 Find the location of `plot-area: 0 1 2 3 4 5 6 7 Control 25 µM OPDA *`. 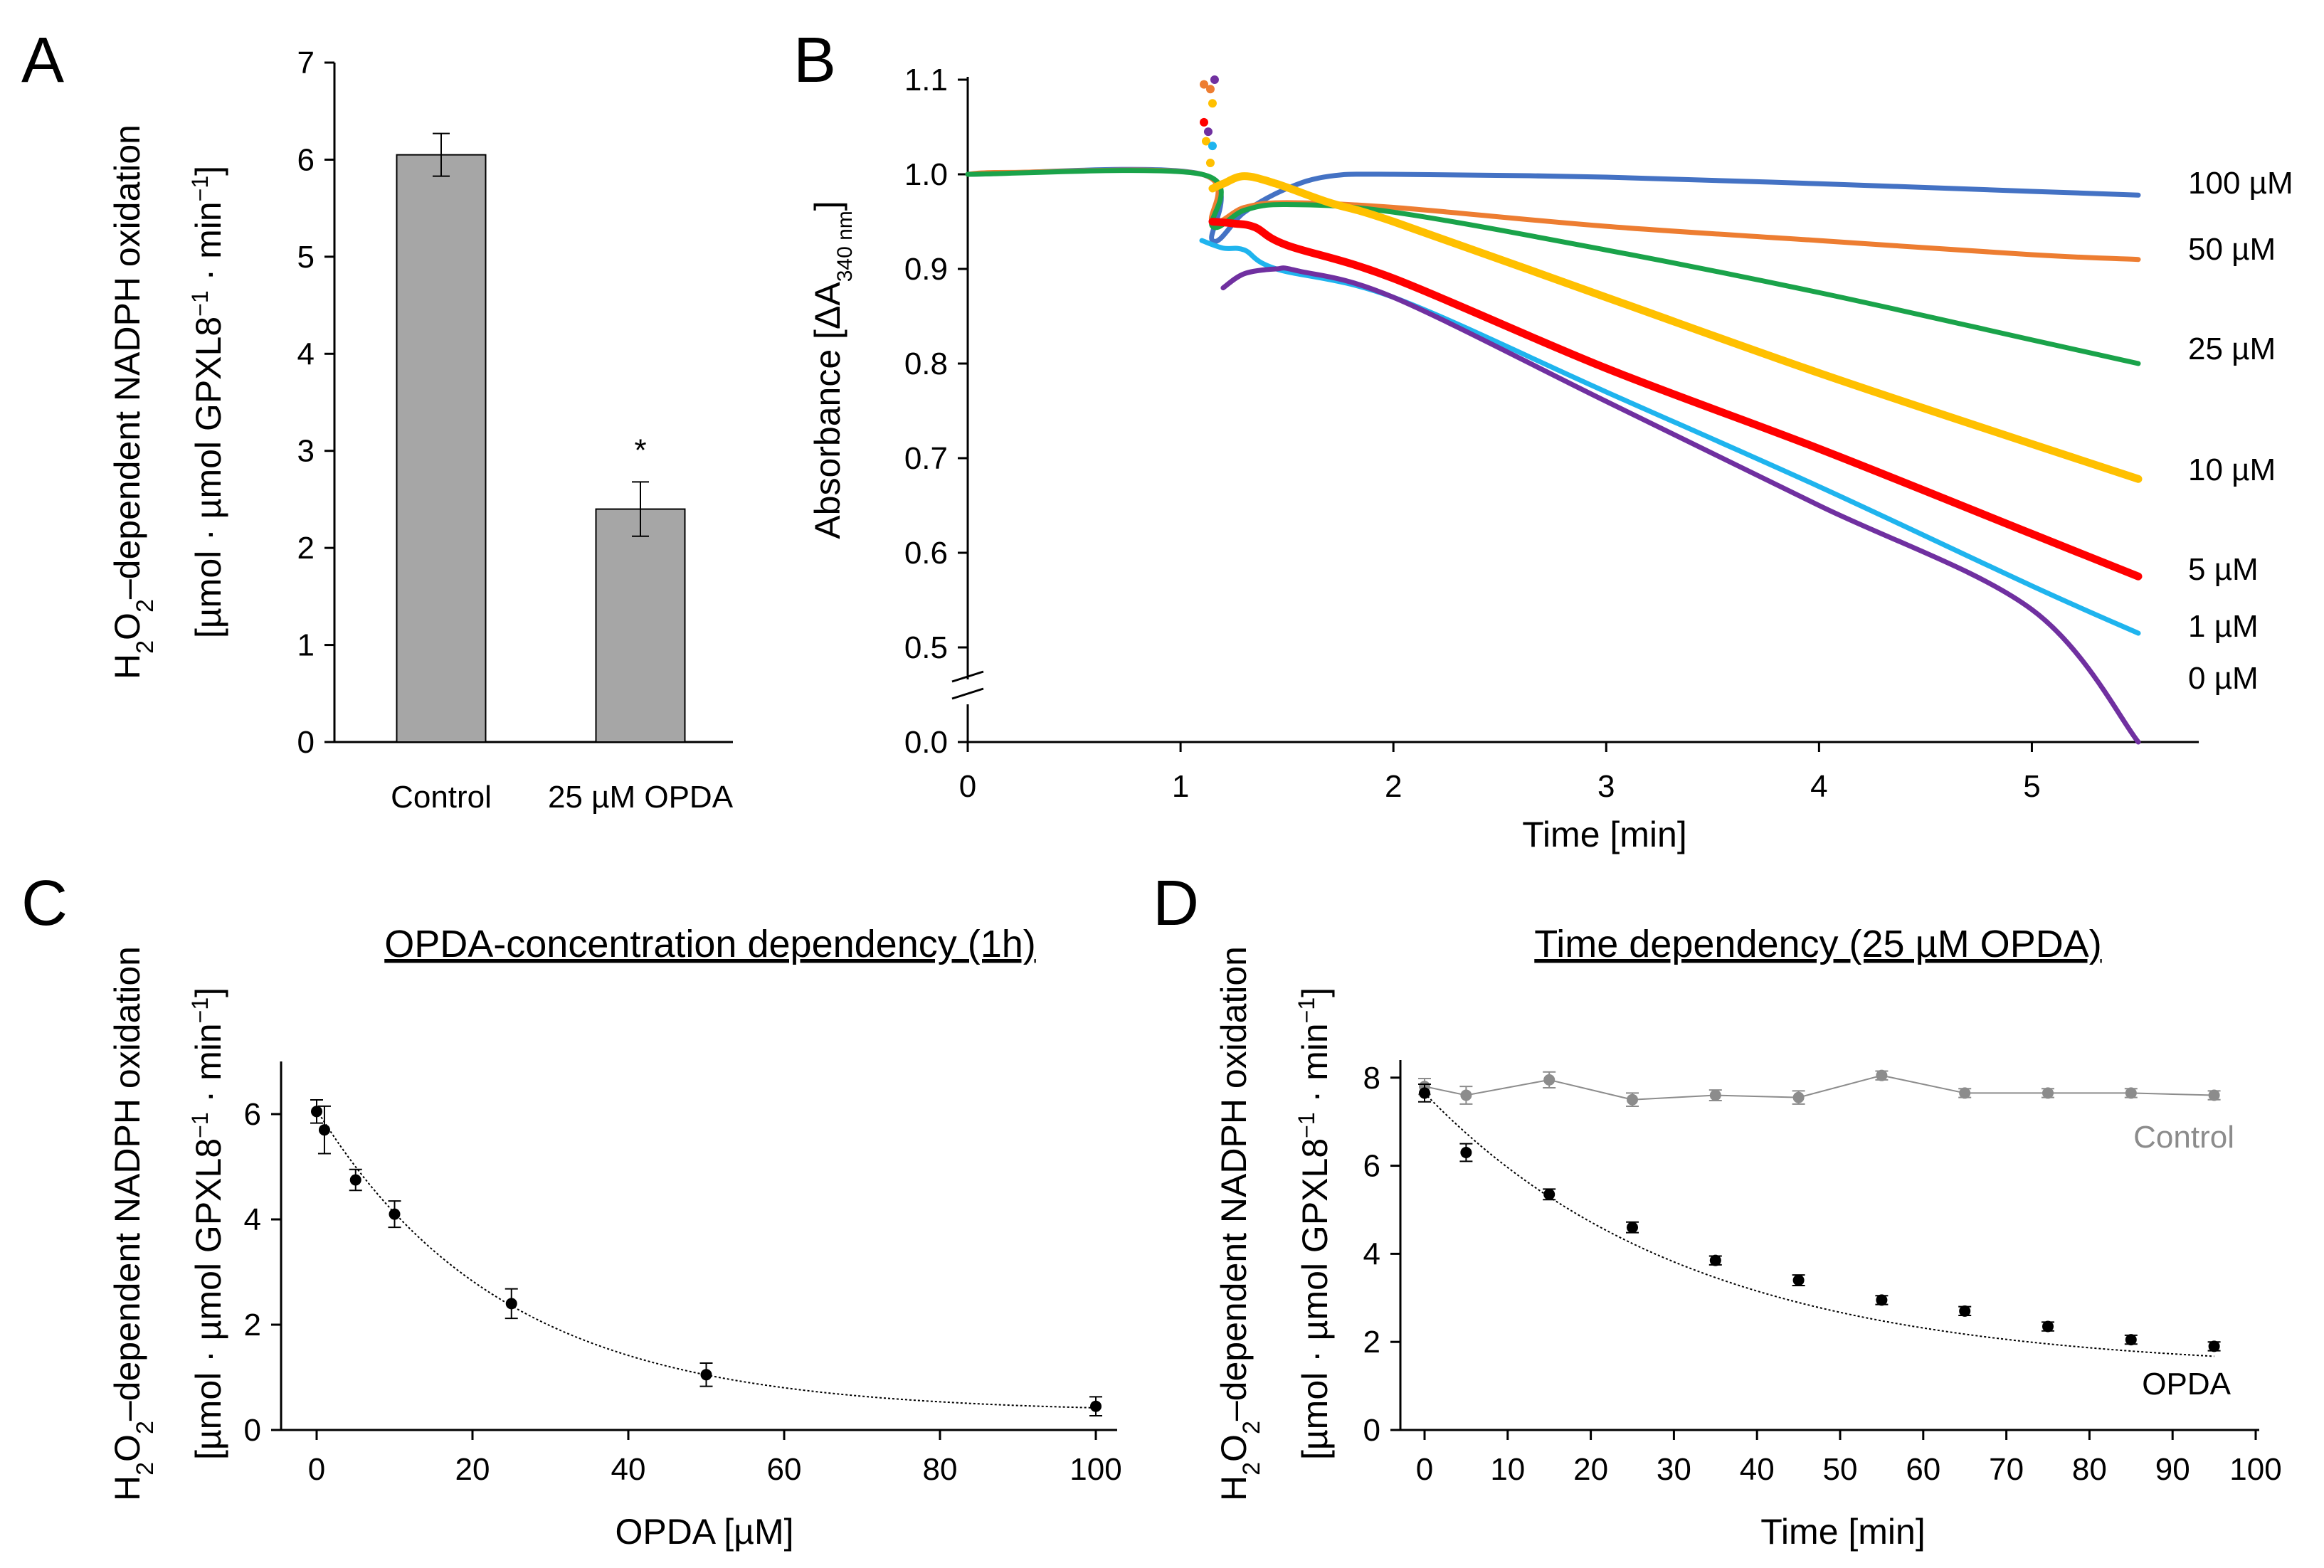

plot-area: 0 1 2 3 4 5 6 7 Control 25 µM OPDA * is located at coordinates (515, 431).